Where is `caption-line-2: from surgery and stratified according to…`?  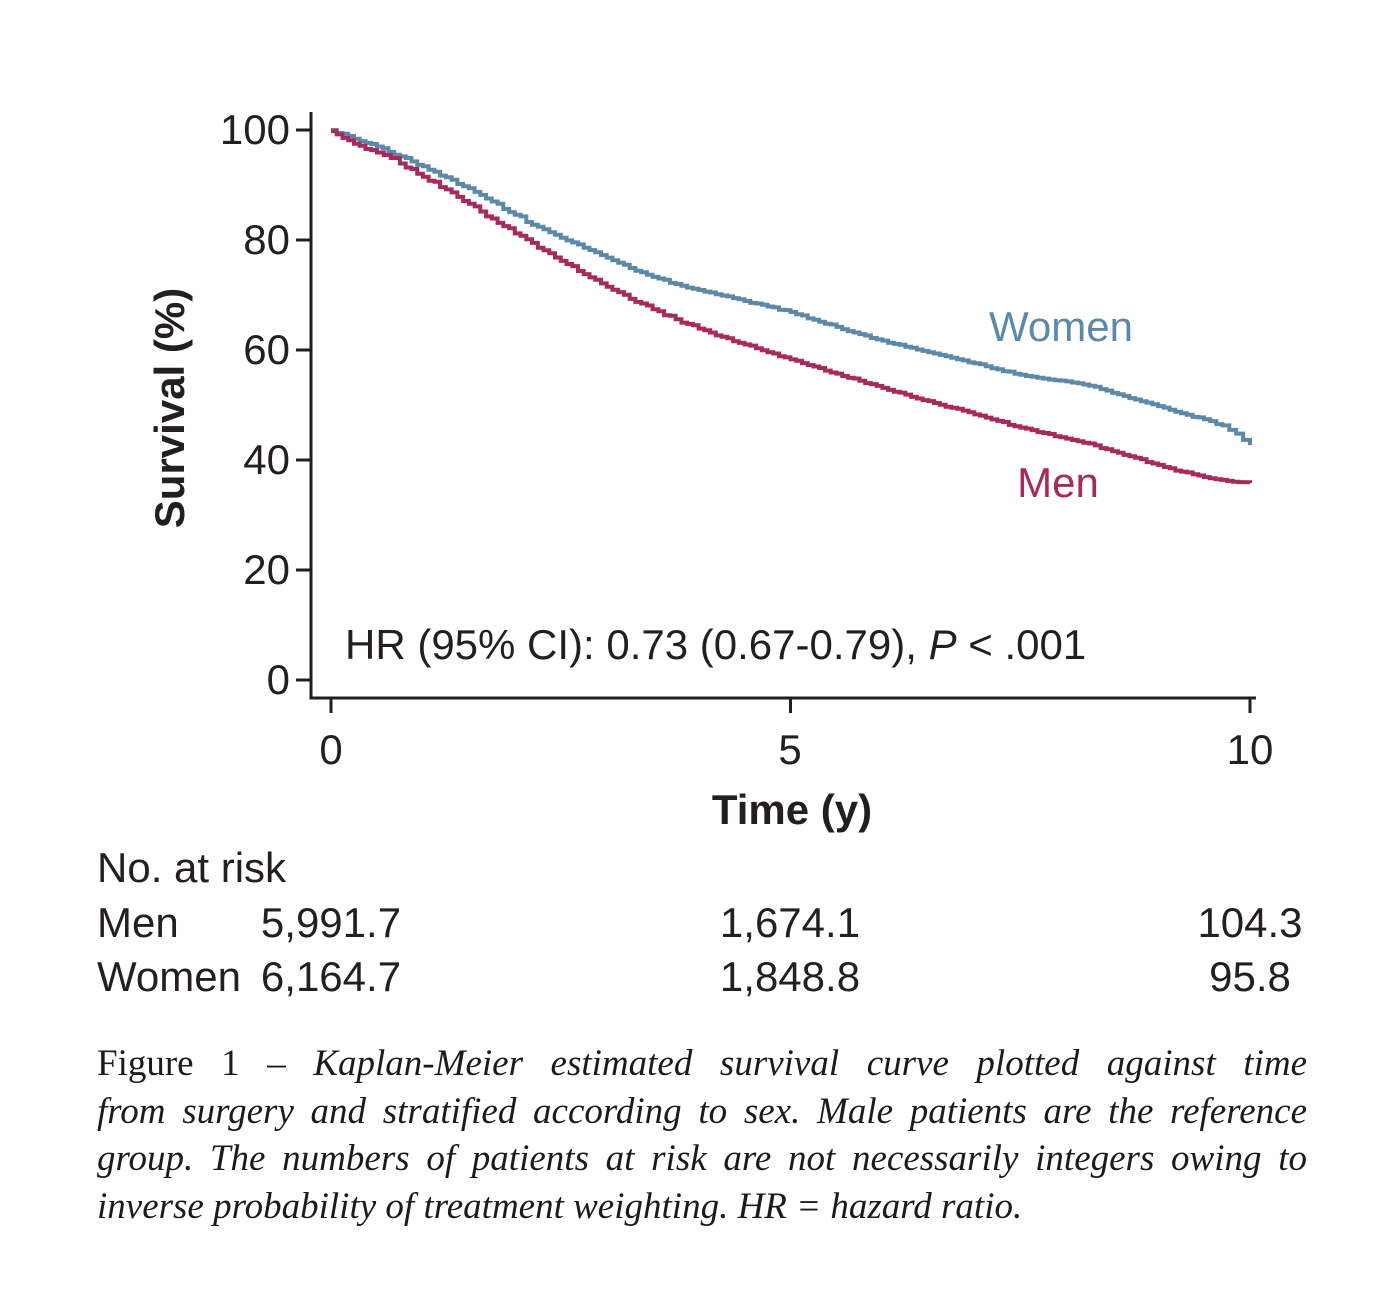 caption-line-2: from surgery and stratified according to… is located at coordinates (702, 1111).